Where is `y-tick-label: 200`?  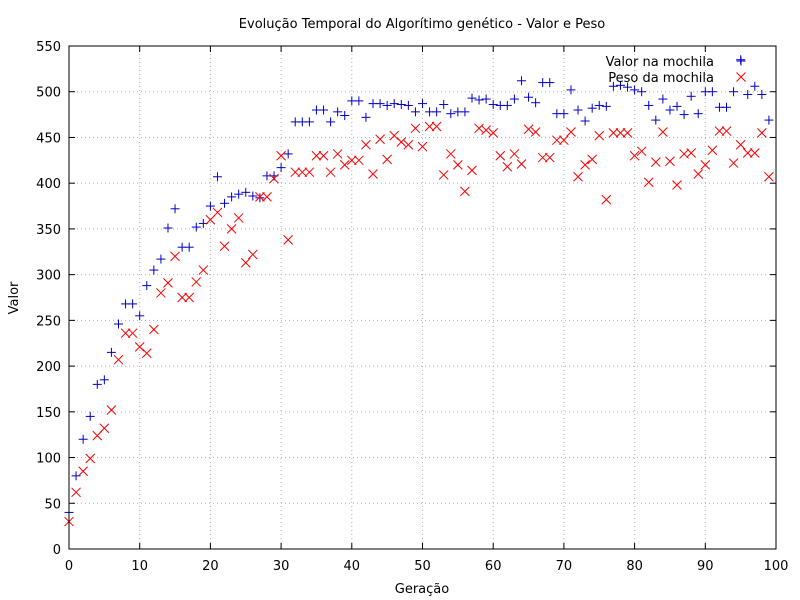
y-tick-label: 200 is located at coordinates (48, 367).